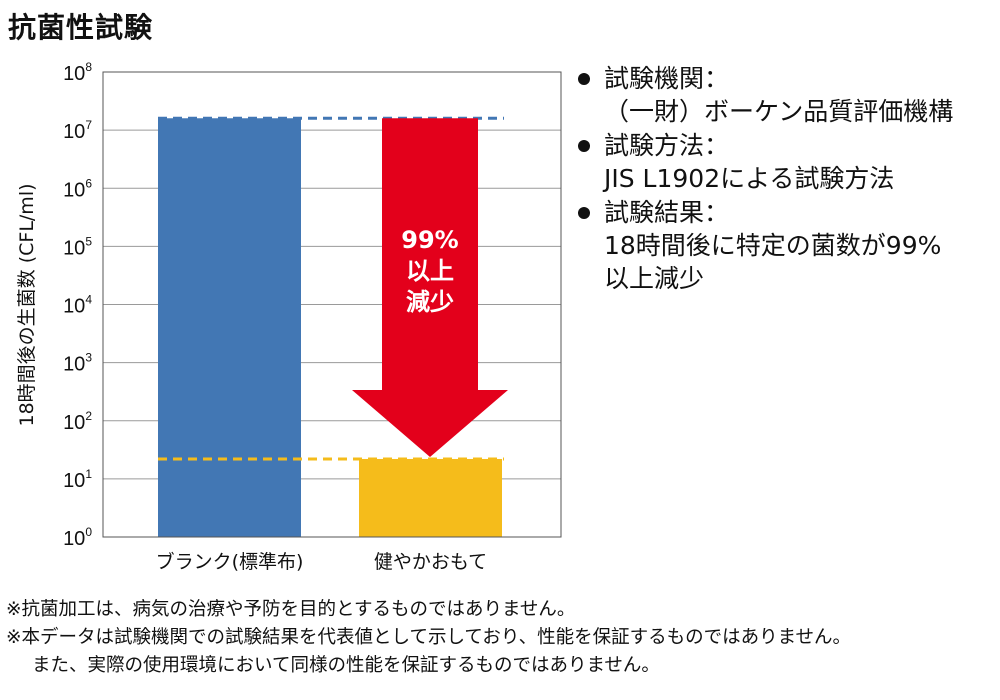  What do you see at coordinates (430, 271) in the screenshot?
I see `reduction-label-line-2: 以上` at bounding box center [430, 271].